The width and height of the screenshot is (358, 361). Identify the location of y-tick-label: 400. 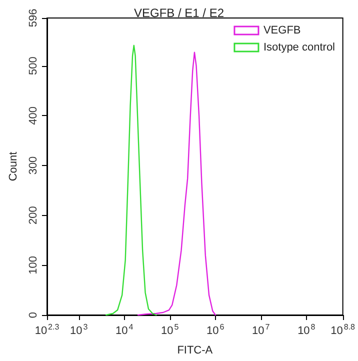
(34, 115).